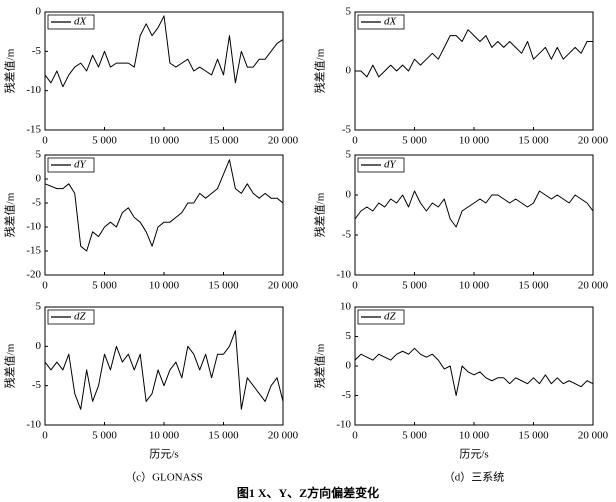 The height and width of the screenshot is (502, 616). Describe the element at coordinates (346, 307) in the screenshot. I see `y-tick-label: 10` at that location.